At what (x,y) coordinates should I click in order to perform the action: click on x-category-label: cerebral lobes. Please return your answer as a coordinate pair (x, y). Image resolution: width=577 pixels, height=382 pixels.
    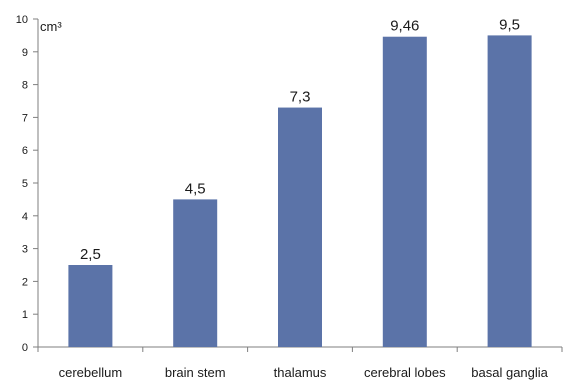
    Looking at the image, I should click on (405, 372).